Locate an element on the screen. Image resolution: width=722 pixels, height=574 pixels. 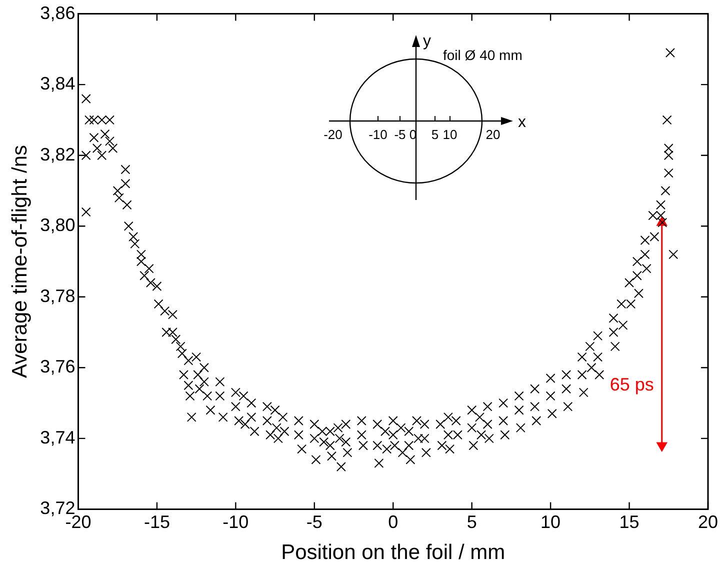
y-axis-title: Average time-of-flight /ns is located at coordinates (20, 261).